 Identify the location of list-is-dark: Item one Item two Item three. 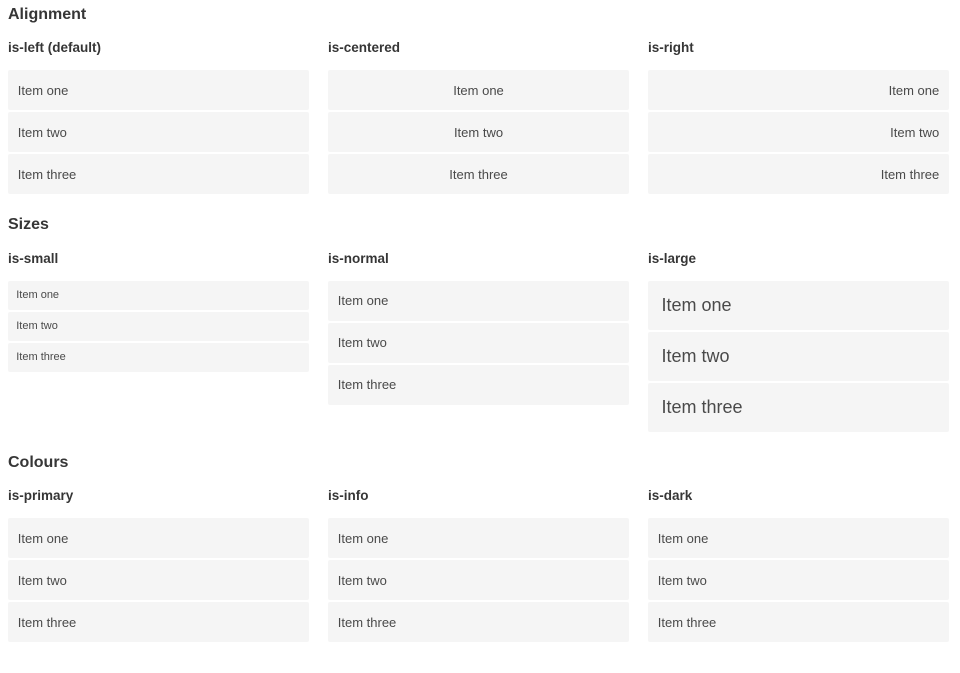
(798, 580).